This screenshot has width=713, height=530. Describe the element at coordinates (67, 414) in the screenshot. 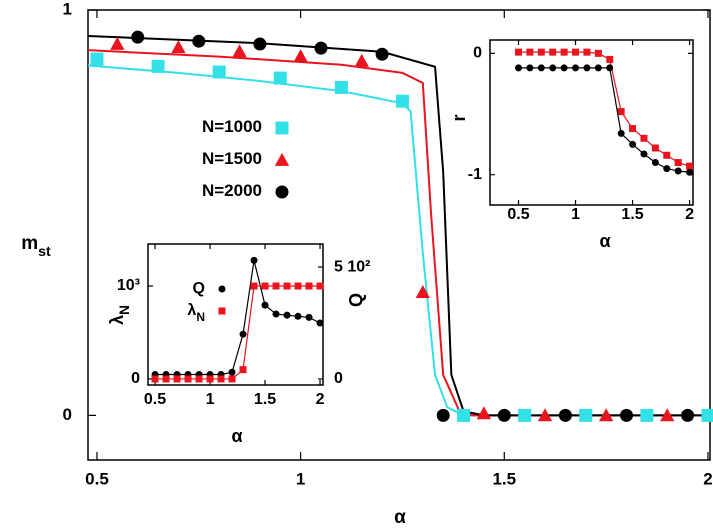

I see `y-tick-label: 0` at that location.